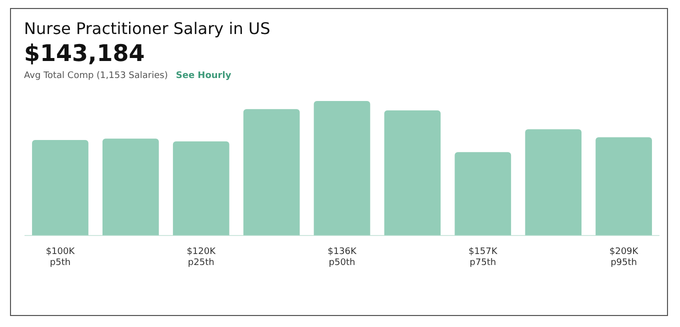  What do you see at coordinates (201, 257) in the screenshot?
I see `x-tick-label: $120K p25th` at bounding box center [201, 257].